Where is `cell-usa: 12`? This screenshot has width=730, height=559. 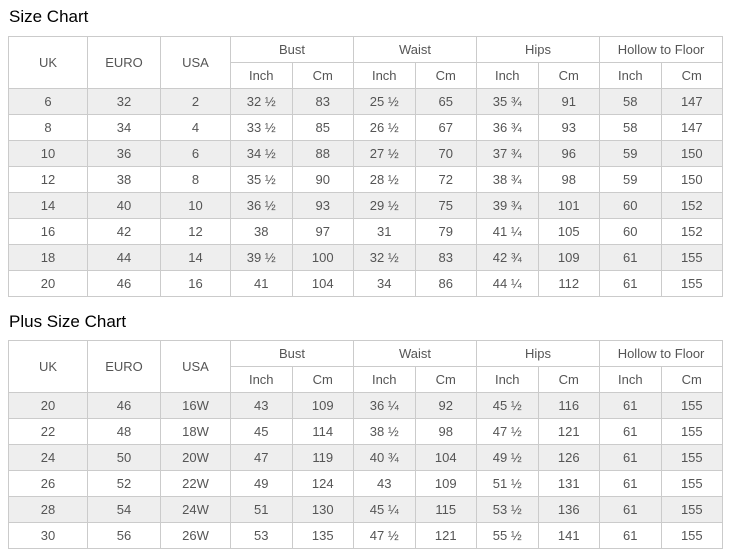
cell-usa: 12 is located at coordinates (195, 231).